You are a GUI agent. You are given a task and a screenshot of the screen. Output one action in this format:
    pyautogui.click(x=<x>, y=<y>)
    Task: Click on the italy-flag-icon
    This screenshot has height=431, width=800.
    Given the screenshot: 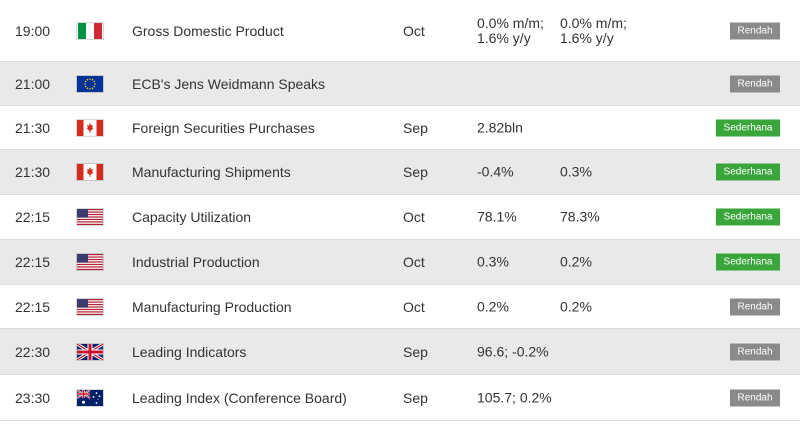 What is the action you would take?
    pyautogui.click(x=90, y=30)
    